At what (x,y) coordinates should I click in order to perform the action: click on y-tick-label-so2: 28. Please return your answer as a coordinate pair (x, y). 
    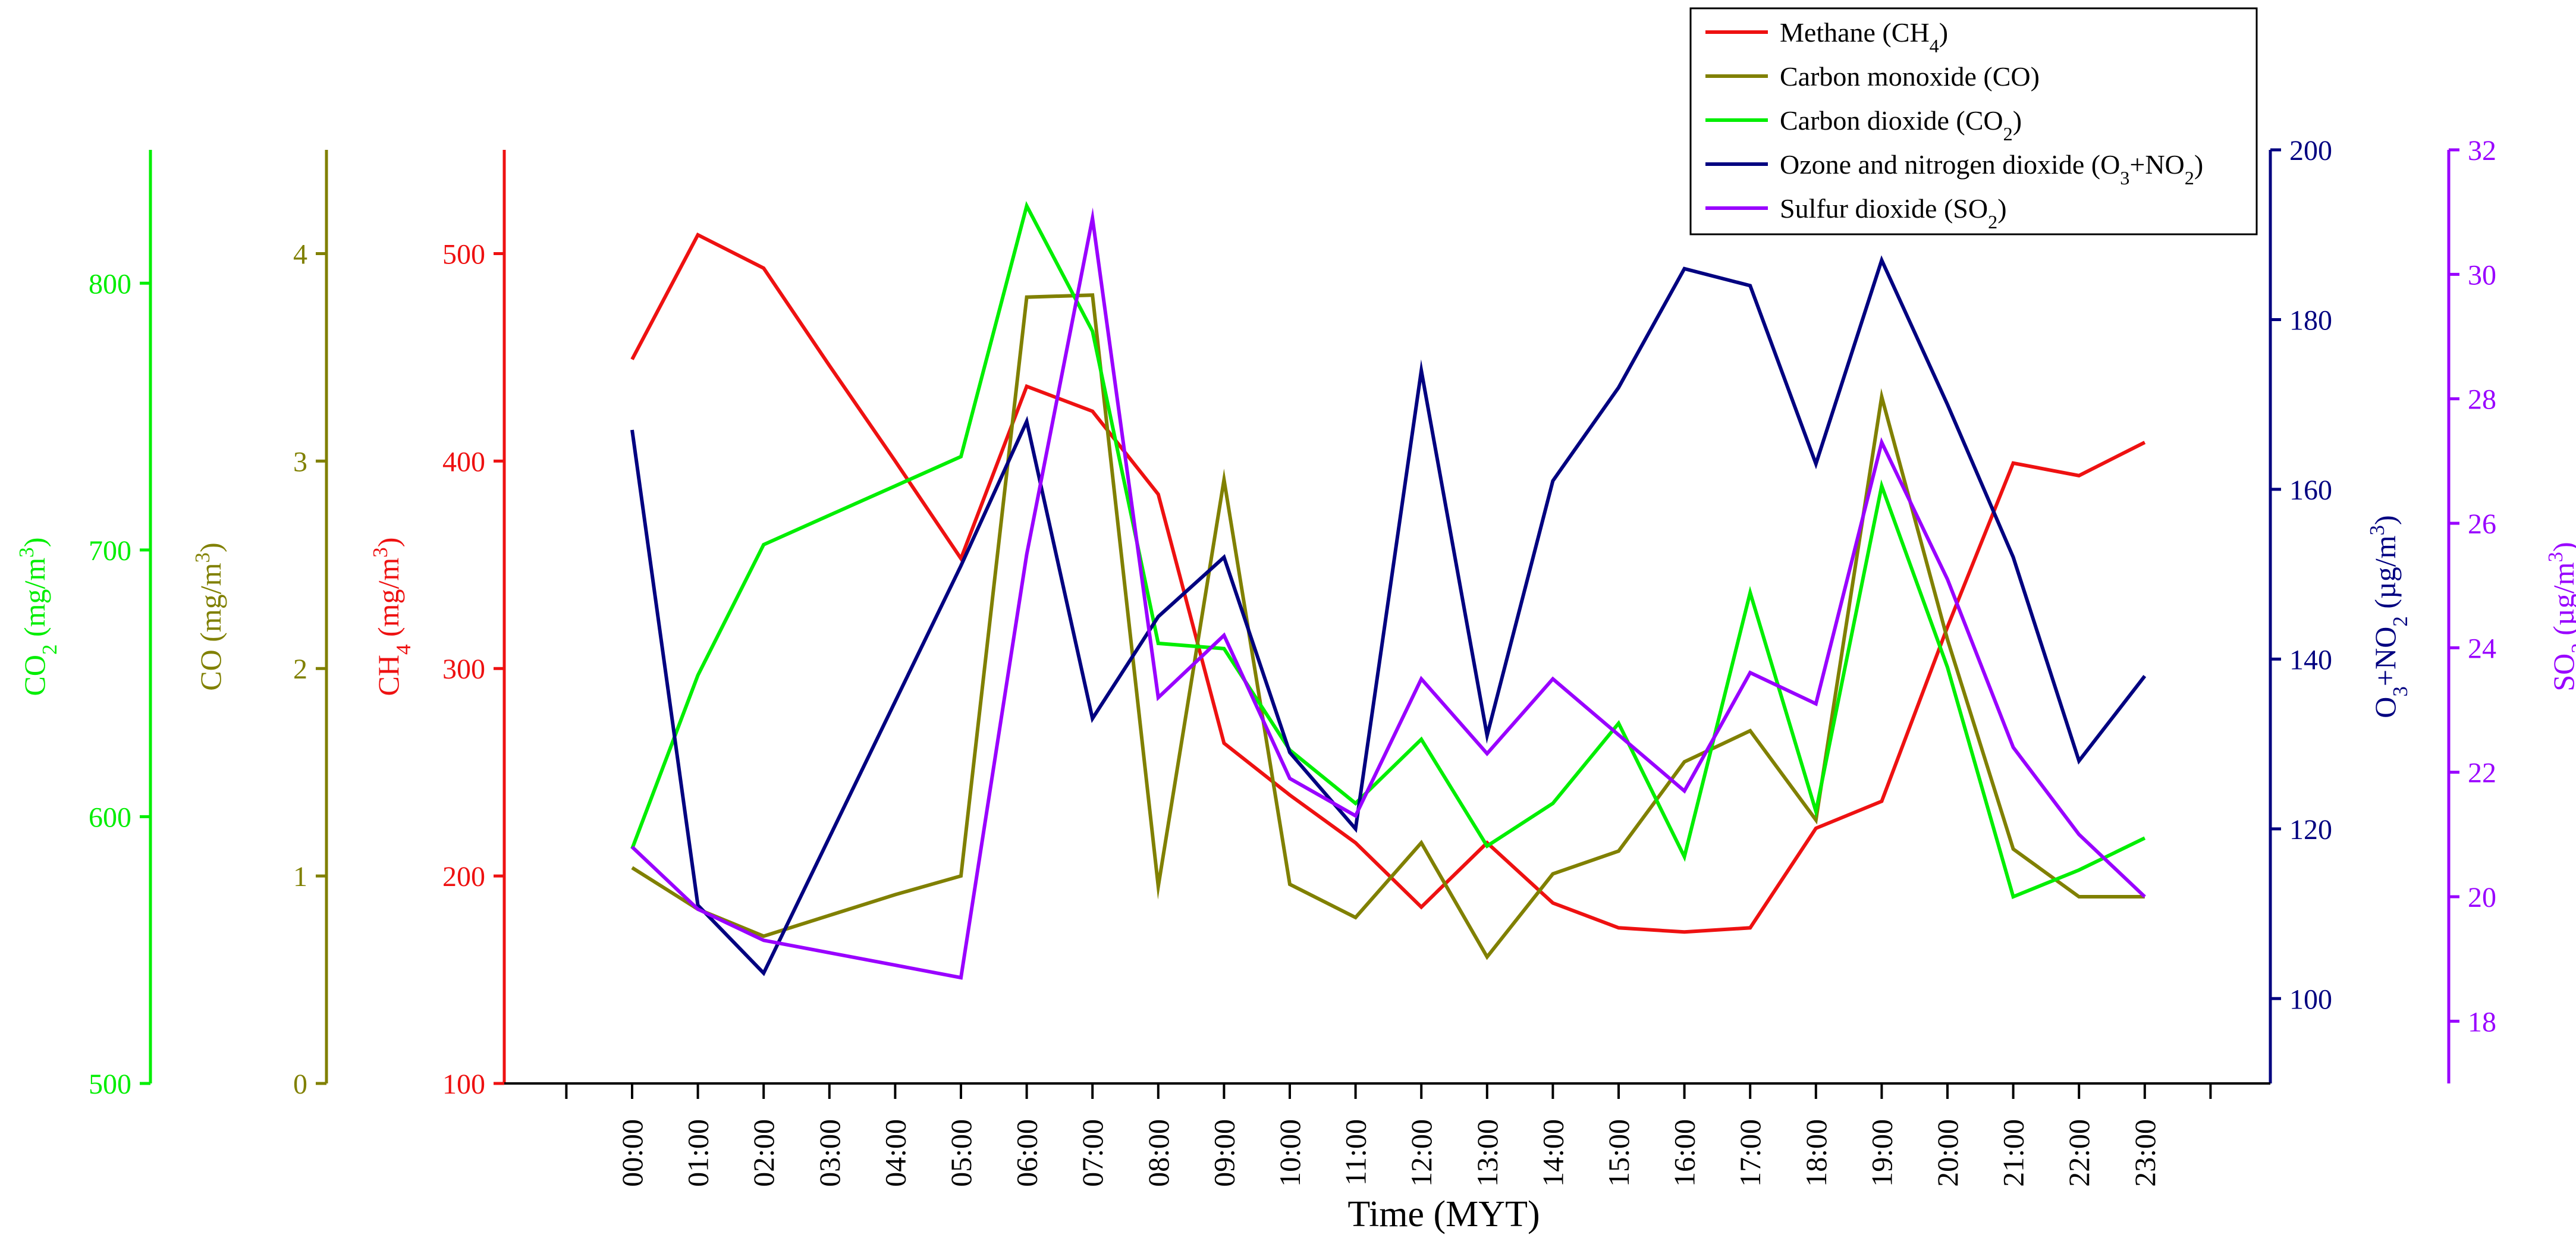
    Looking at the image, I should click on (2482, 400).